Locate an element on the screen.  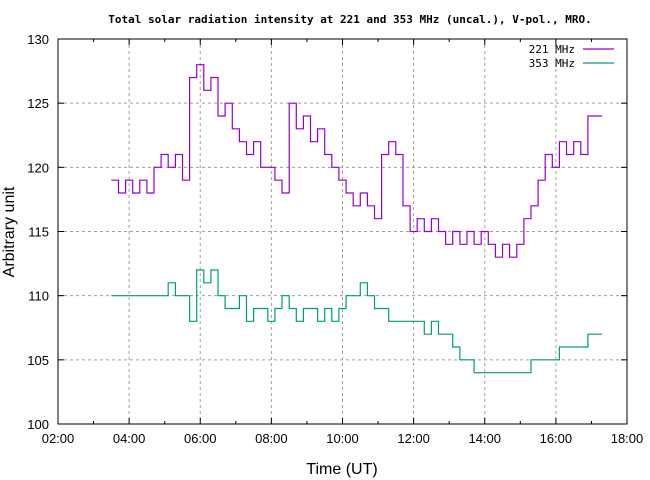
x-axis-label: Time (UT) is located at coordinates (341, 469).